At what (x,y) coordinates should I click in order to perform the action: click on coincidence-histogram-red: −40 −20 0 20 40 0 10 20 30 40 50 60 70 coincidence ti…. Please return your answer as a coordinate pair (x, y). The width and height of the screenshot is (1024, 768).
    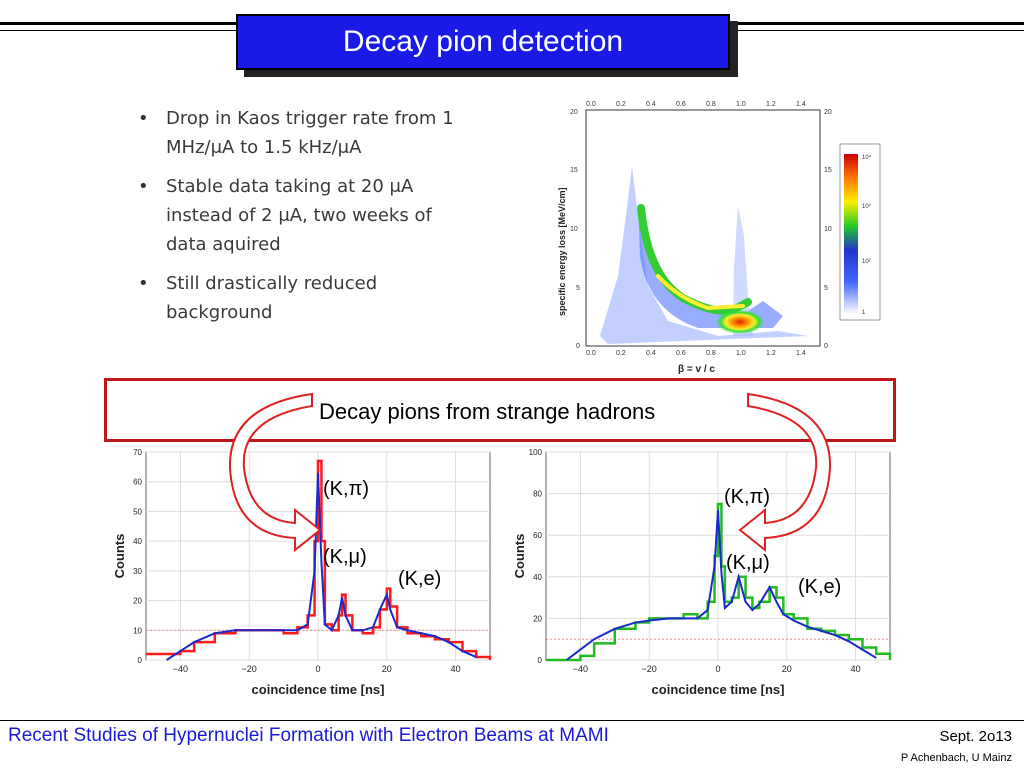
    Looking at the image, I should click on (302, 572).